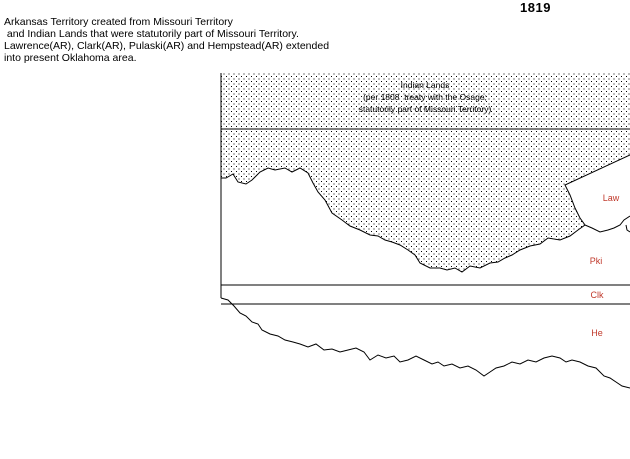 The image size is (630, 459). I want to click on red-river-line, so click(425, 343).